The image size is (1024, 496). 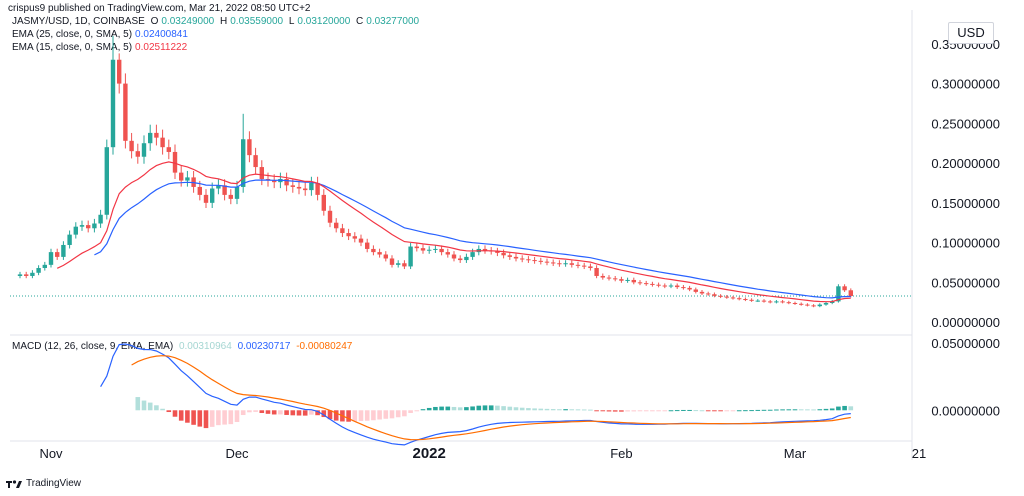 What do you see at coordinates (360, 21) in the screenshot?
I see `close-label: C` at bounding box center [360, 21].